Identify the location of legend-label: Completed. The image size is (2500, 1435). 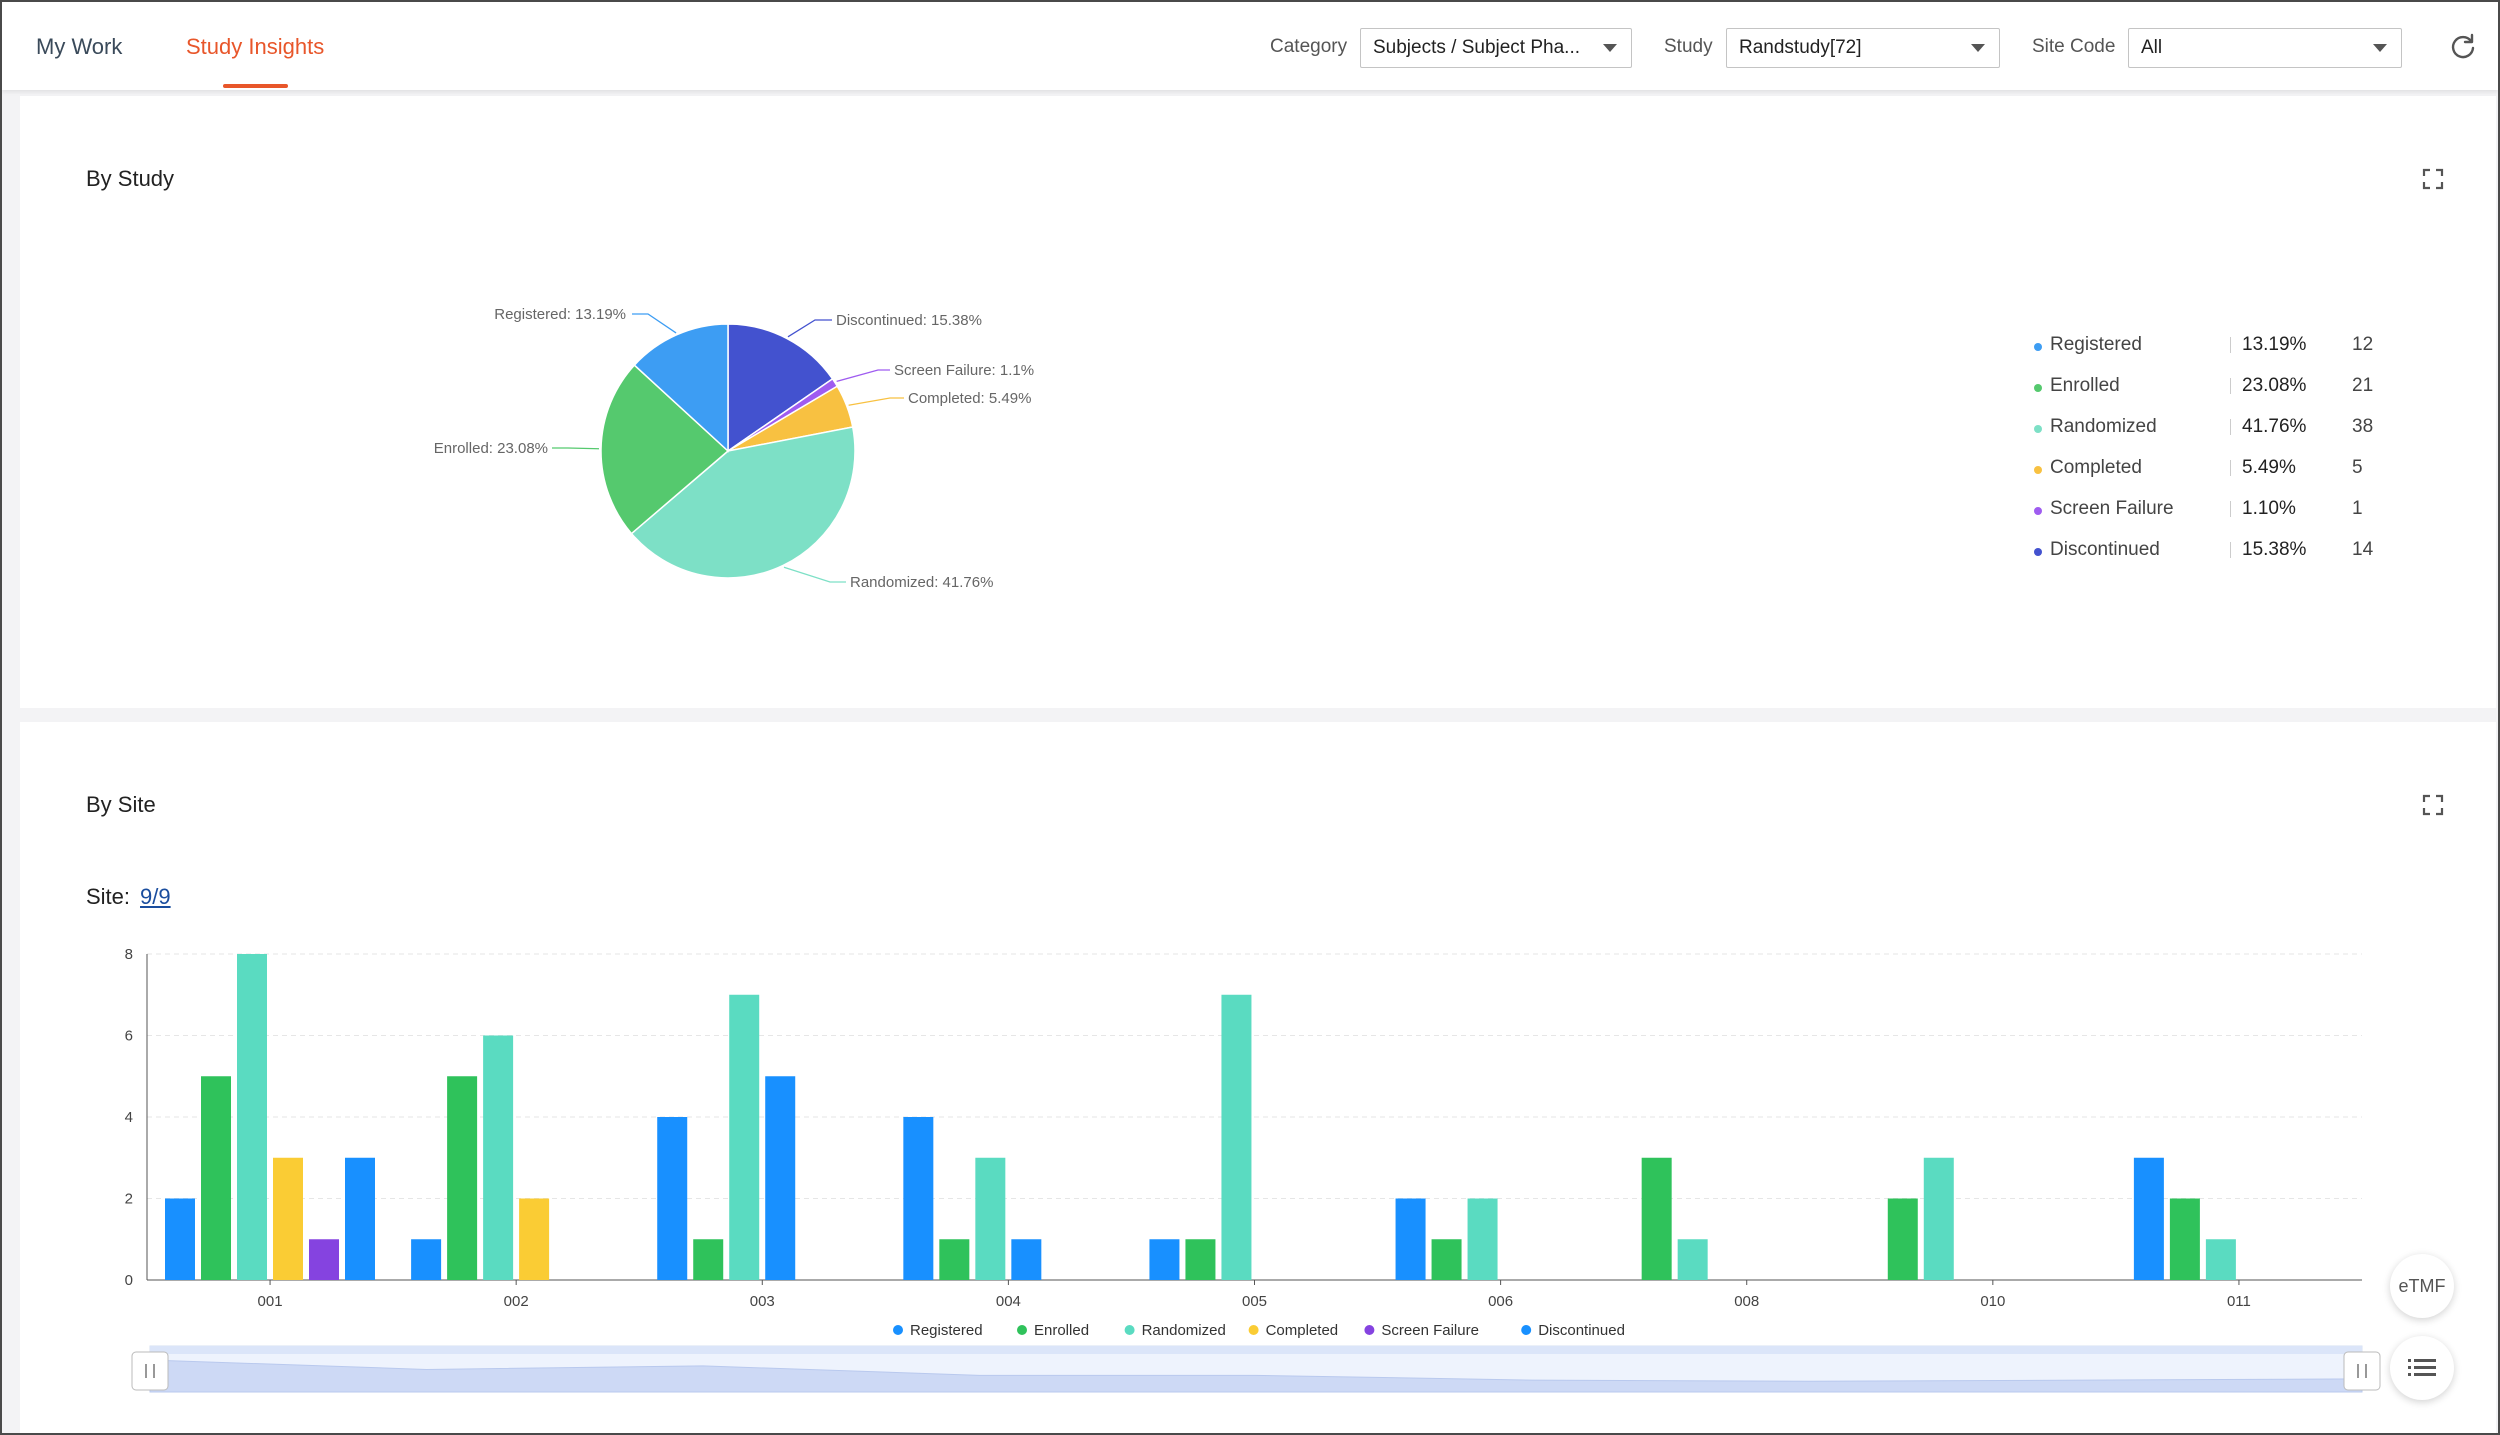
(1302, 1330).